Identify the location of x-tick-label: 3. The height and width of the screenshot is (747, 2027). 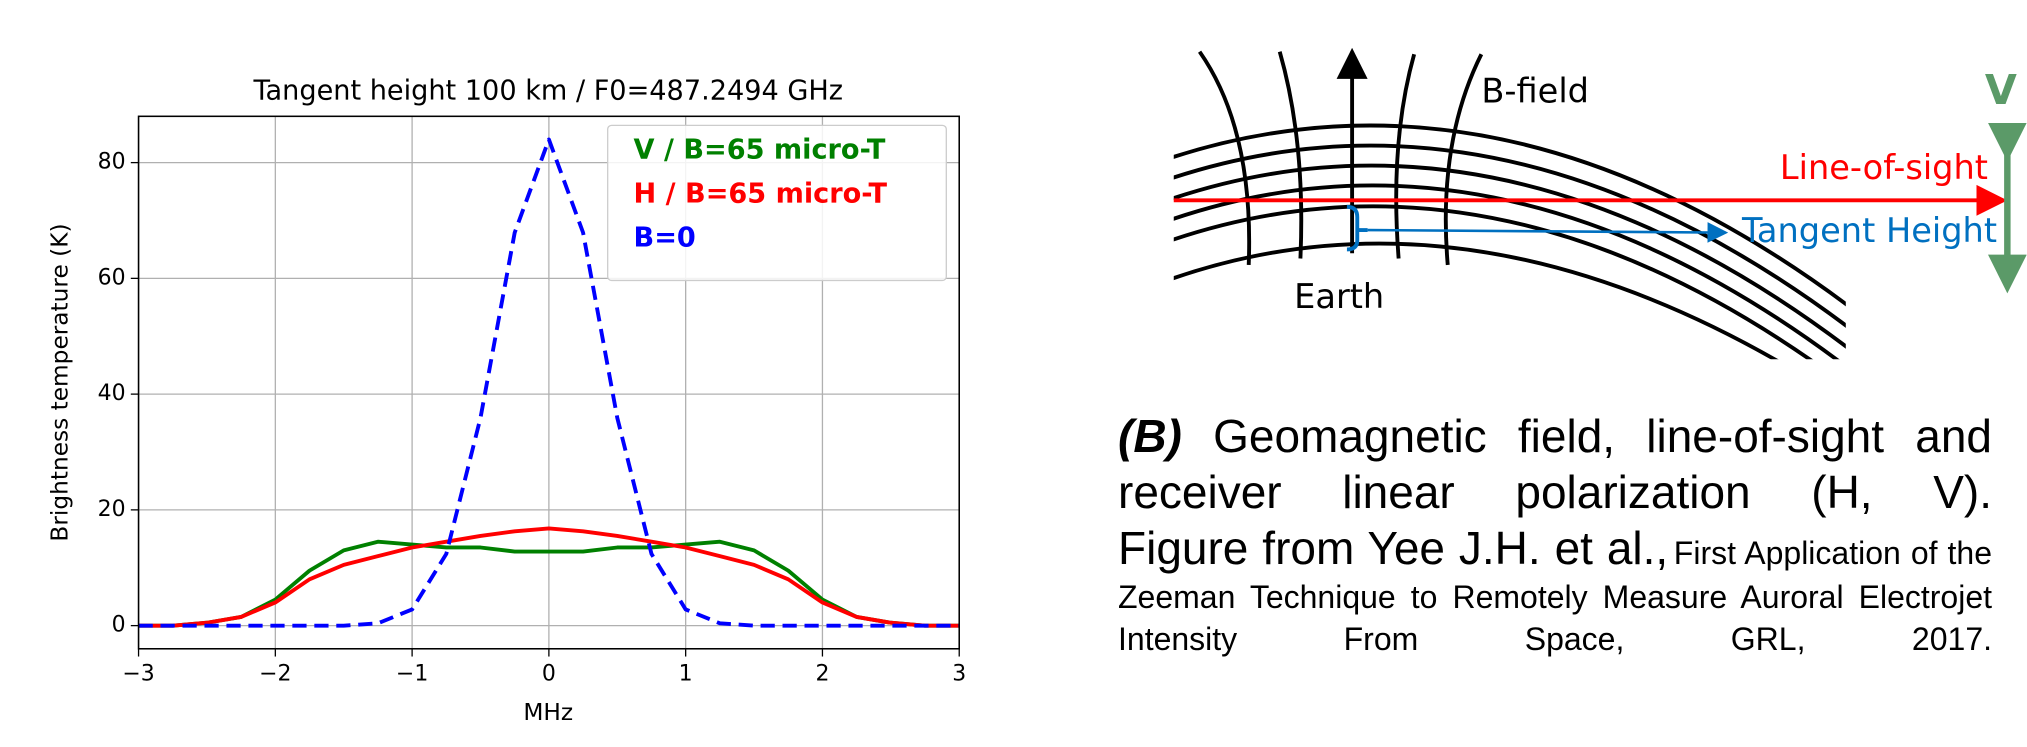
(959, 674).